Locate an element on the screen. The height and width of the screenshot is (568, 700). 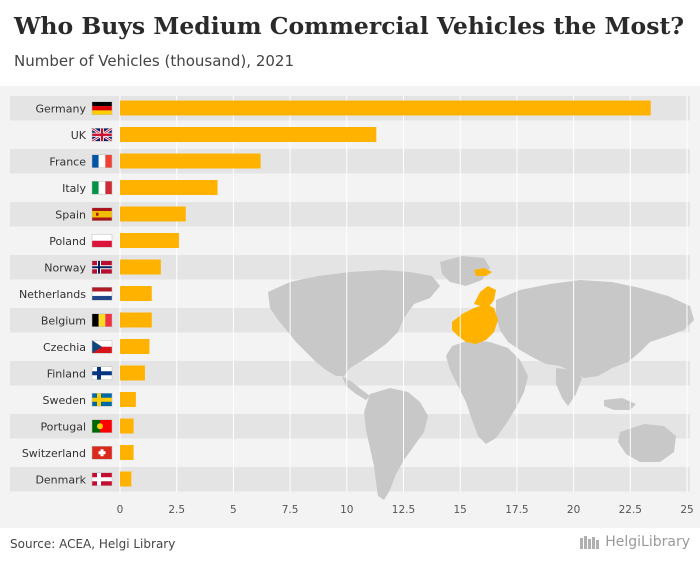
x-tick-label: 25 is located at coordinates (686, 510).